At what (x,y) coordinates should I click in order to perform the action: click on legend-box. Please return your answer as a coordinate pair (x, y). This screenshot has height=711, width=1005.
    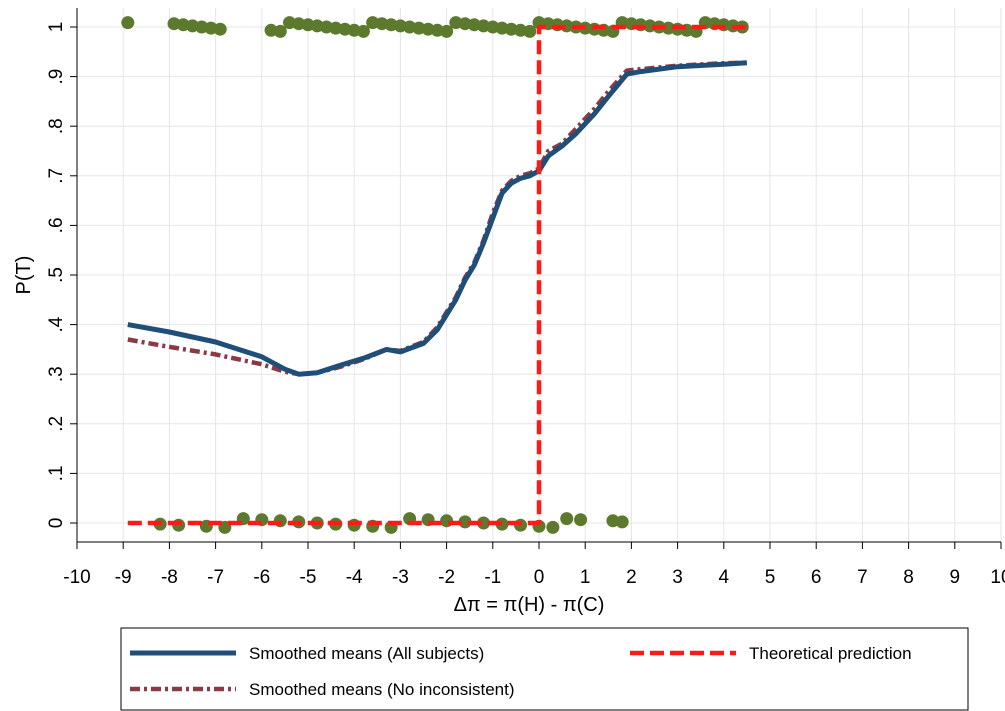
    Looking at the image, I should click on (544, 669).